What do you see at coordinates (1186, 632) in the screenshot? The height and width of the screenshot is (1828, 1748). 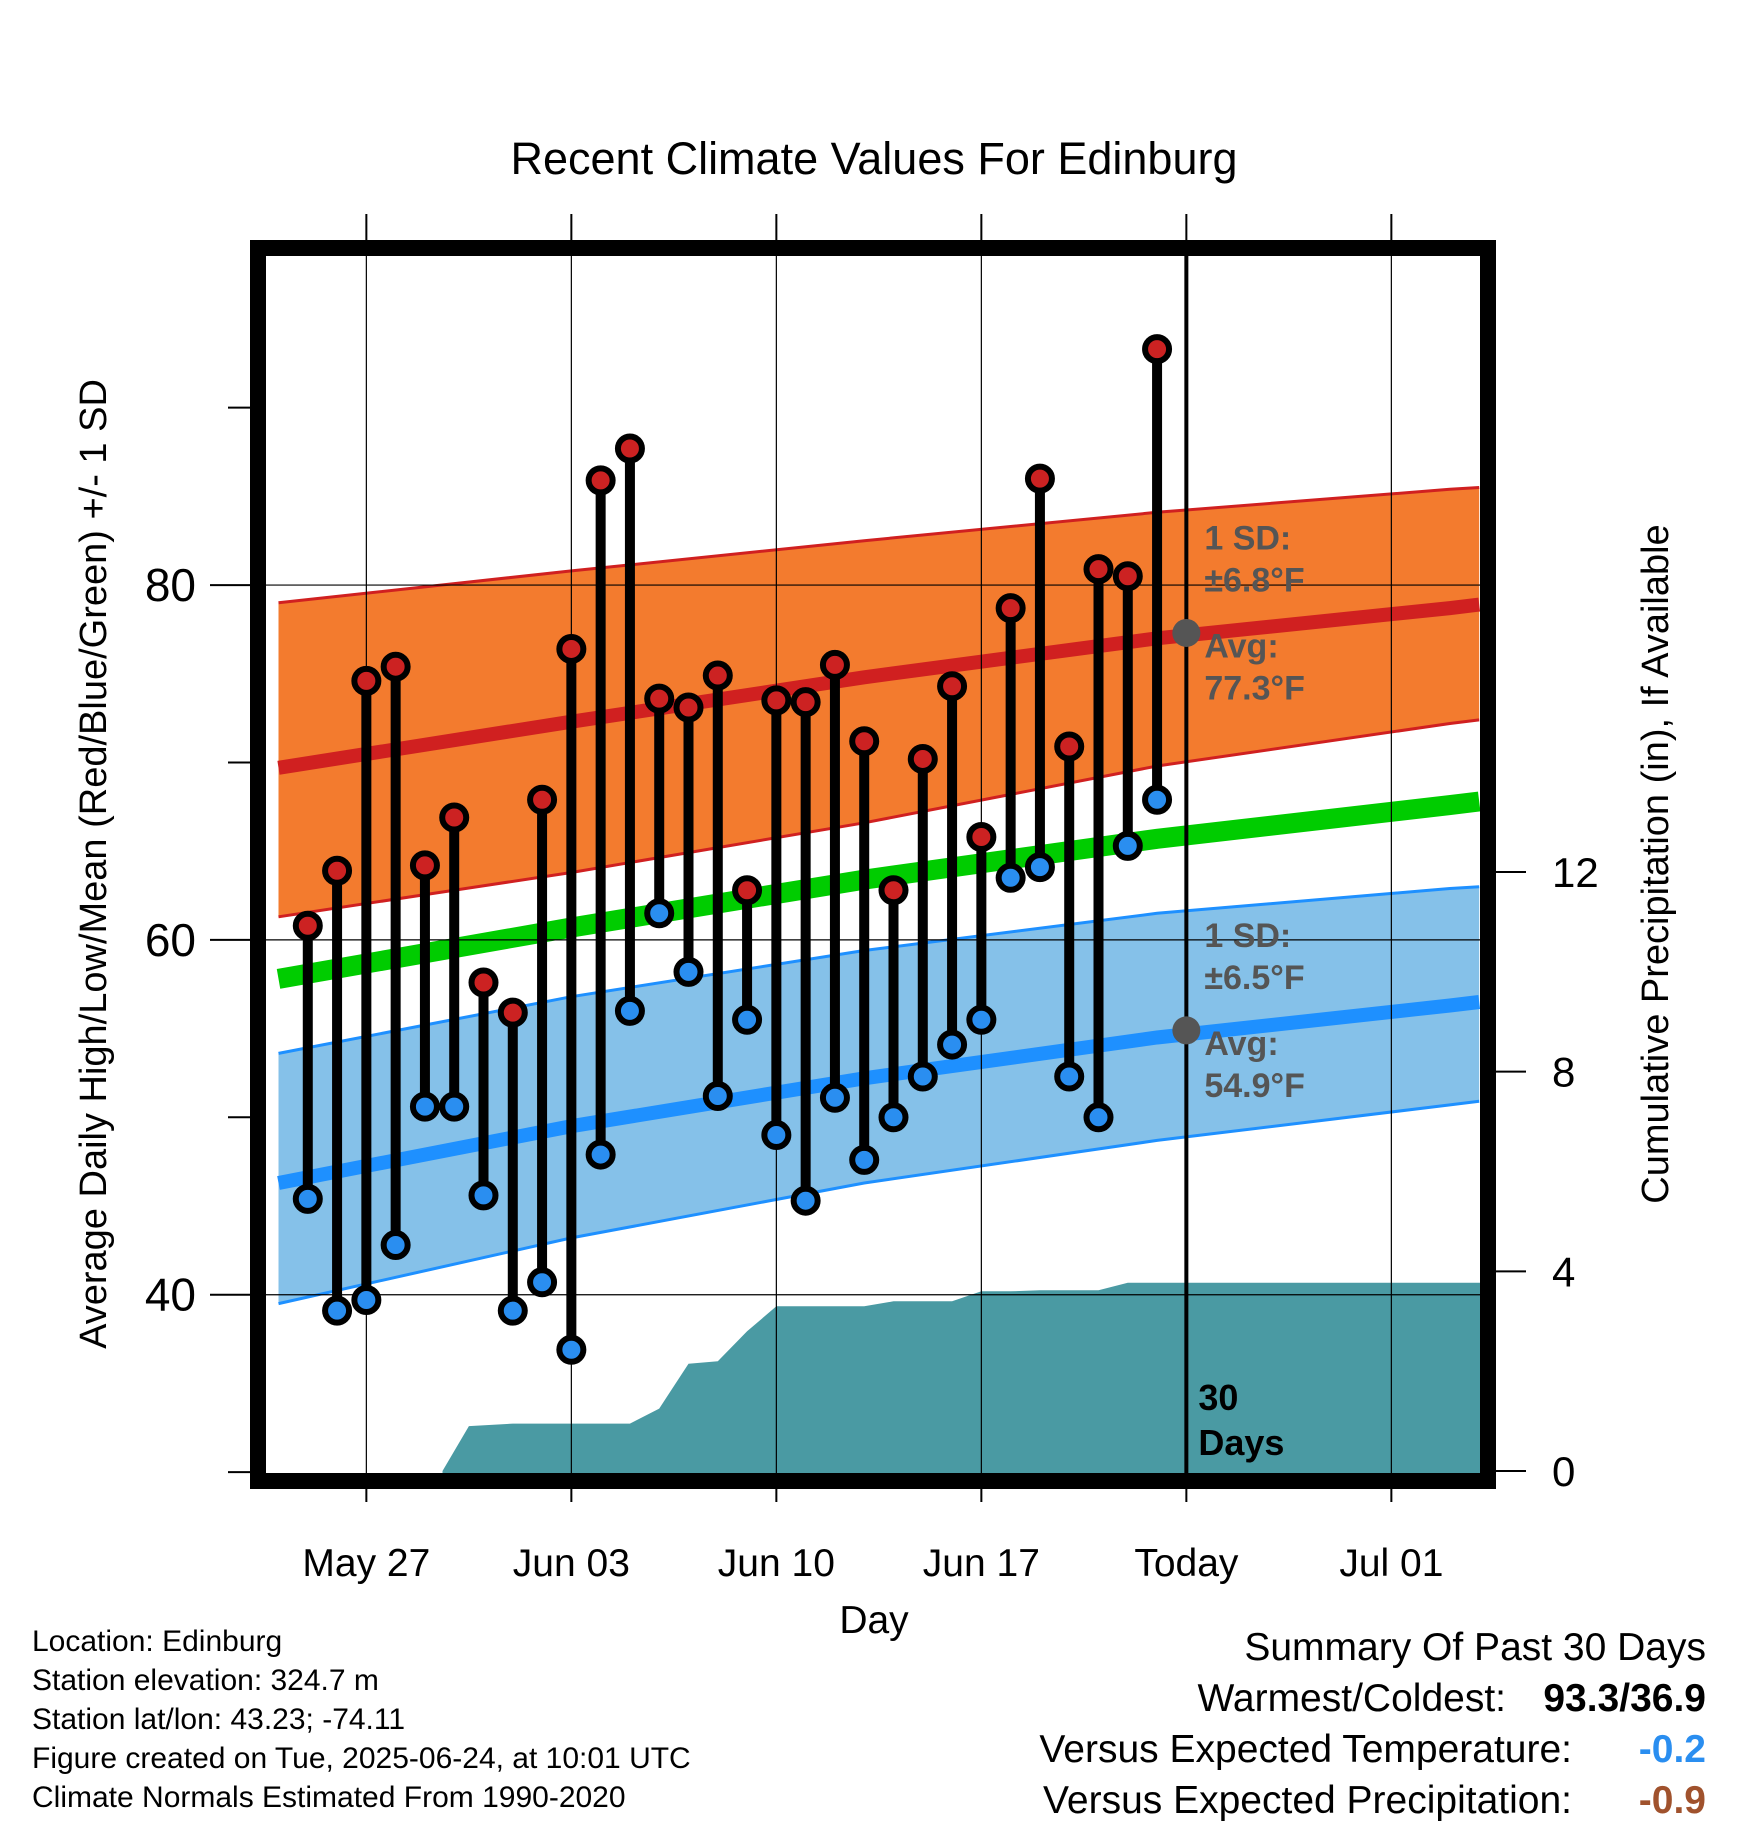 I see `high-avg-marker` at bounding box center [1186, 632].